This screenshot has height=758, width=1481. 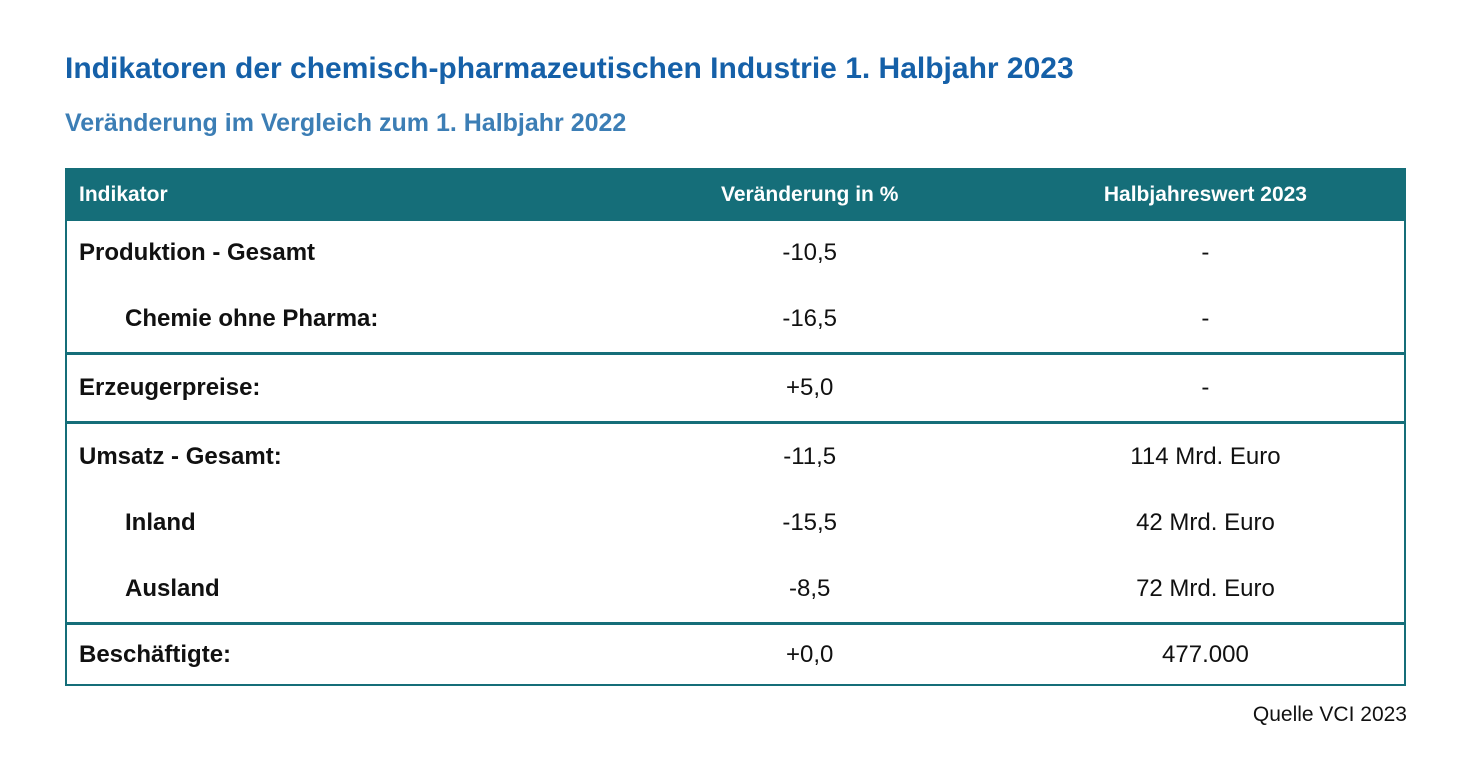 I want to click on halfyear-value-cell: 72 Mrd. Euro, so click(x=1205, y=588).